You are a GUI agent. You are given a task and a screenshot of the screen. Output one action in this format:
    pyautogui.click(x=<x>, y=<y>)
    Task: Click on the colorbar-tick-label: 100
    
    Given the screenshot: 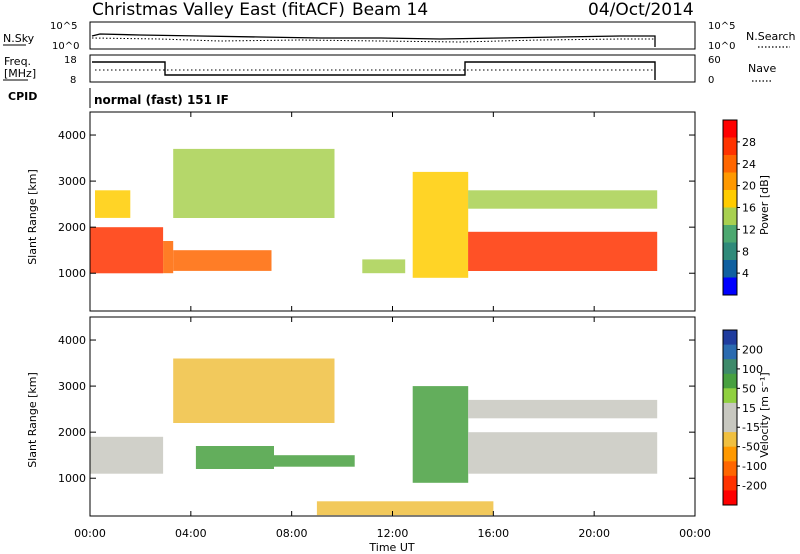 What is the action you would take?
    pyautogui.click(x=752, y=369)
    